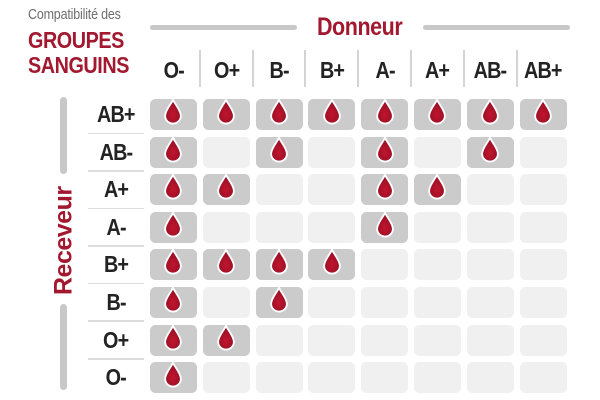 This screenshot has width=600, height=400. What do you see at coordinates (116, 267) in the screenshot?
I see `row-label-B+: B+` at bounding box center [116, 267].